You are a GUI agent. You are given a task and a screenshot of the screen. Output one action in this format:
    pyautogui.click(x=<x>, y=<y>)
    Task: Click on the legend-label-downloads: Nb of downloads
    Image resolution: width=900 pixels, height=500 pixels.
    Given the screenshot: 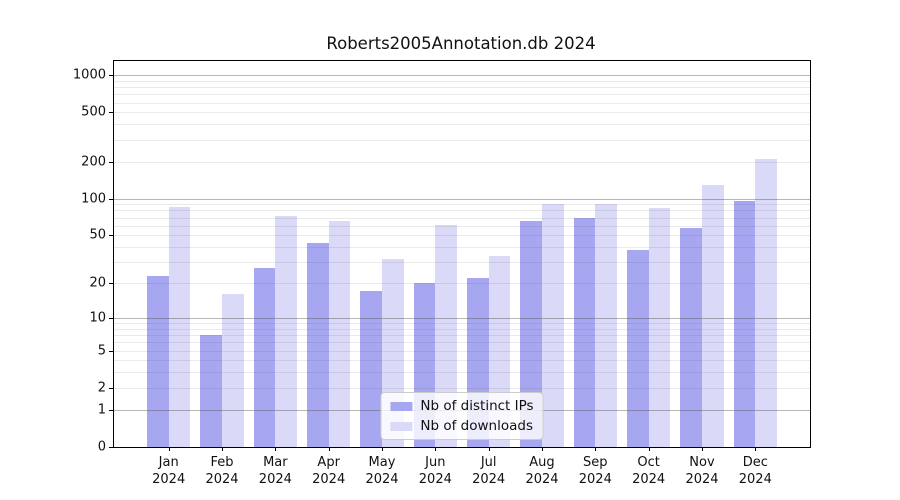 What is the action you would take?
    pyautogui.click(x=476, y=426)
    